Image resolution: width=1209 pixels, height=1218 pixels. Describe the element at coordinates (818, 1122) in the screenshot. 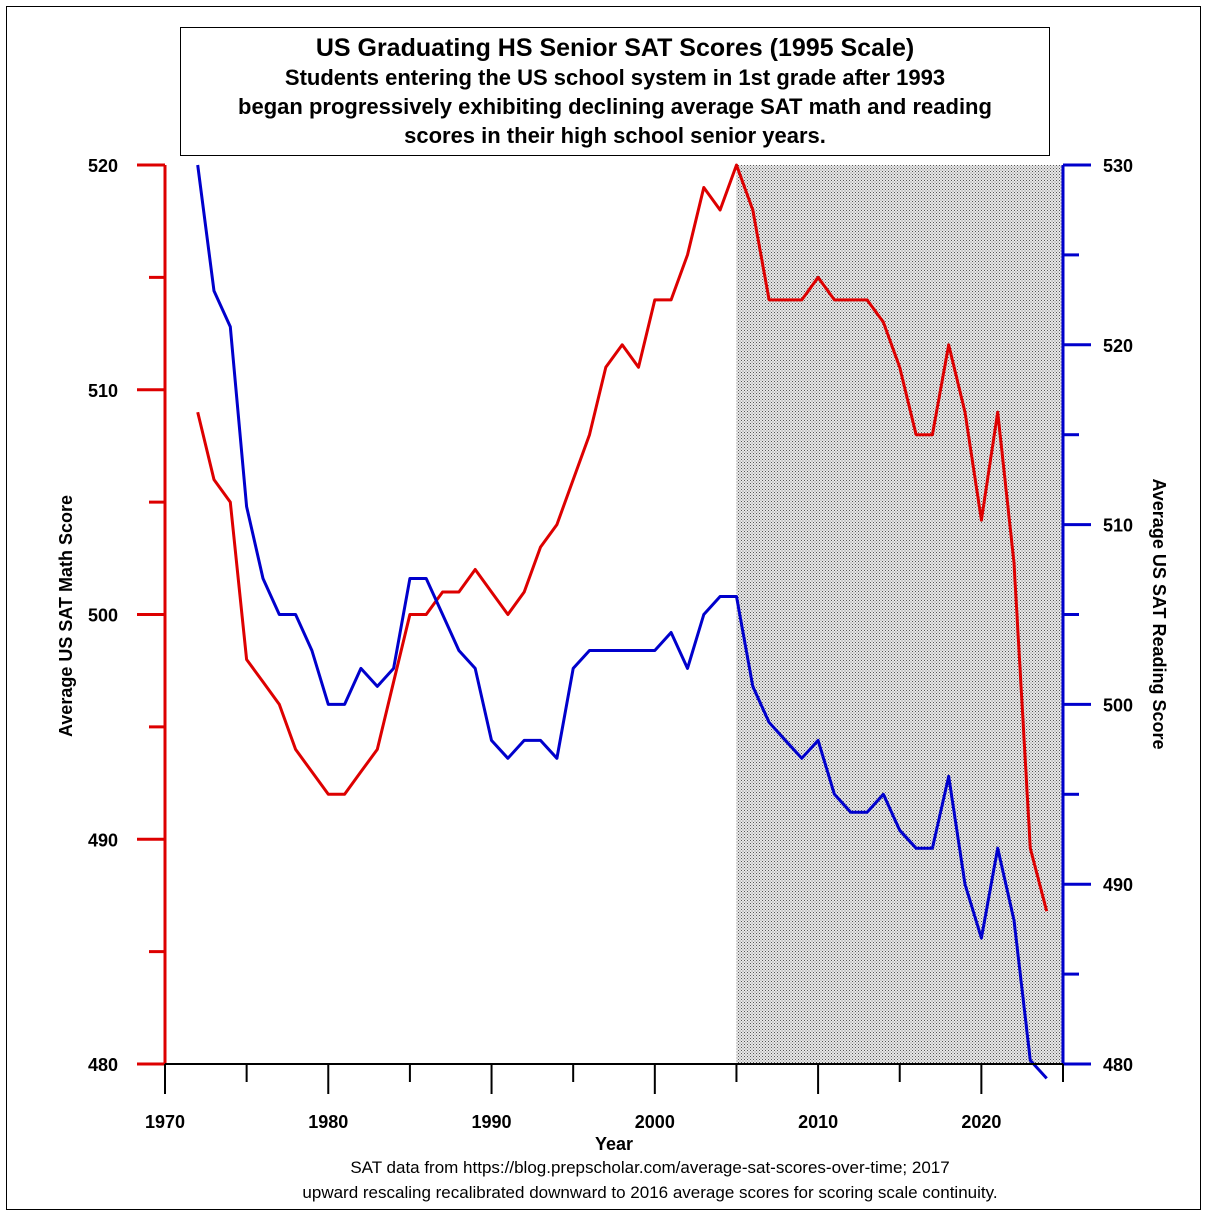

I see `x-tick-label-2010: 2010` at that location.